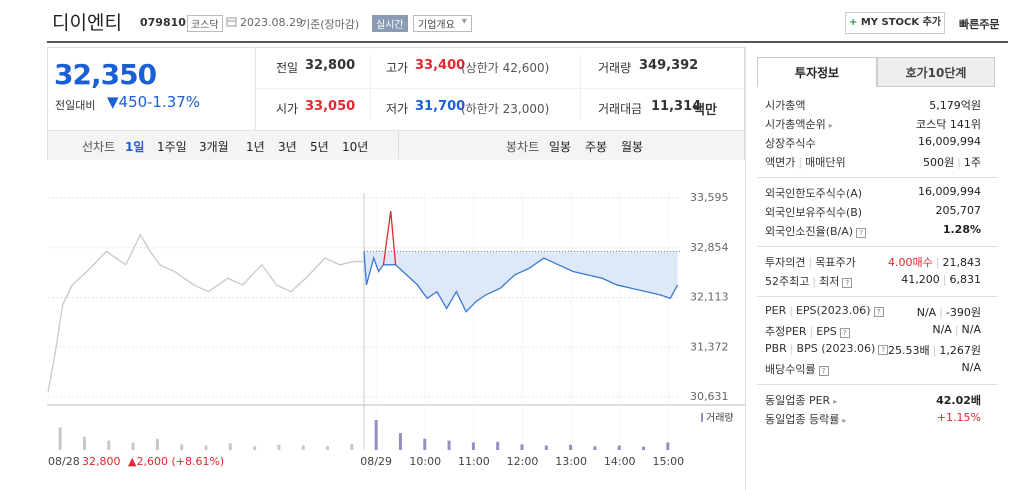 This screenshot has height=490, width=1013. I want to click on row-value: +1.15%, so click(959, 417).